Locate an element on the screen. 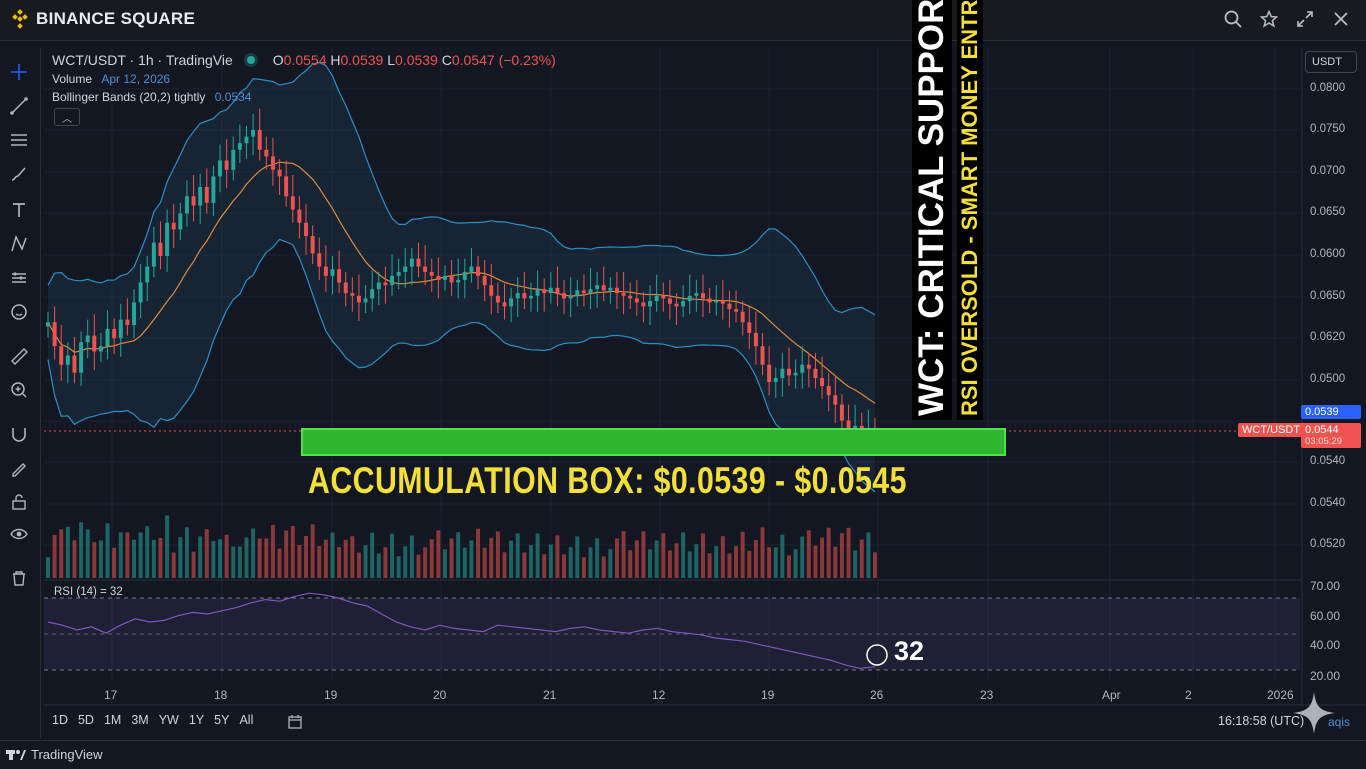 This screenshot has height=769, width=1366. fib-icon is located at coordinates (19, 140).